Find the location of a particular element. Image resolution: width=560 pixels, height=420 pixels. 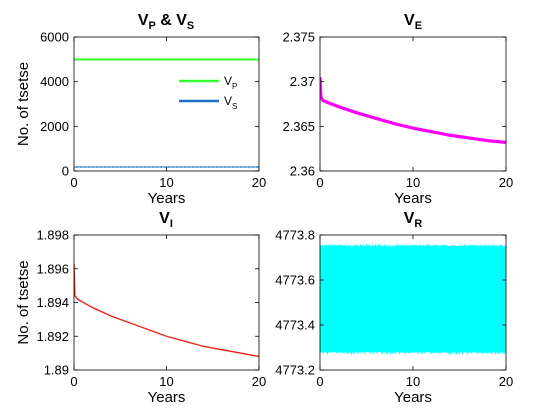

chart-title: VE​ is located at coordinates (413, 22).